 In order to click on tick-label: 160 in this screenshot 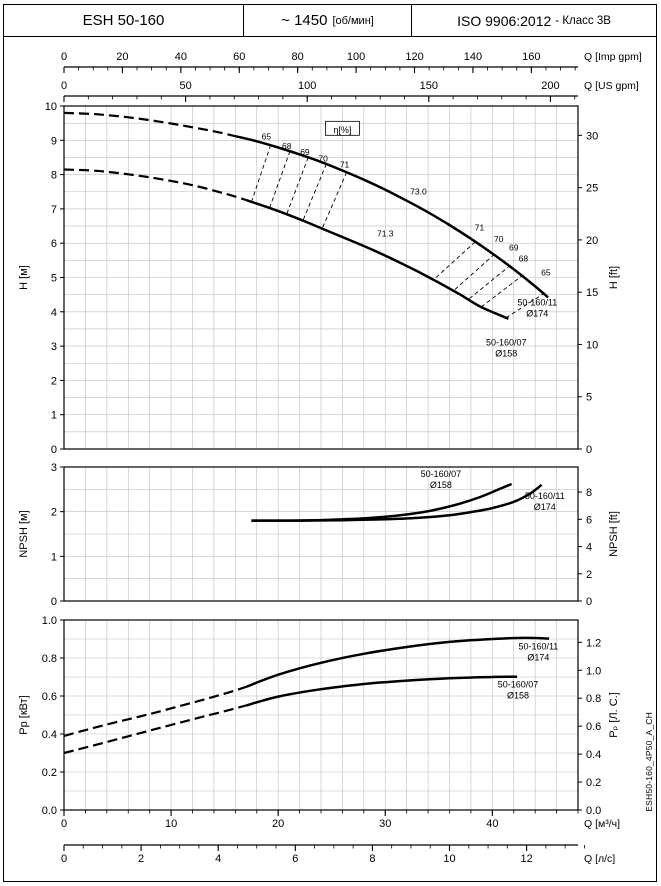, I will do `click(531, 57)`.